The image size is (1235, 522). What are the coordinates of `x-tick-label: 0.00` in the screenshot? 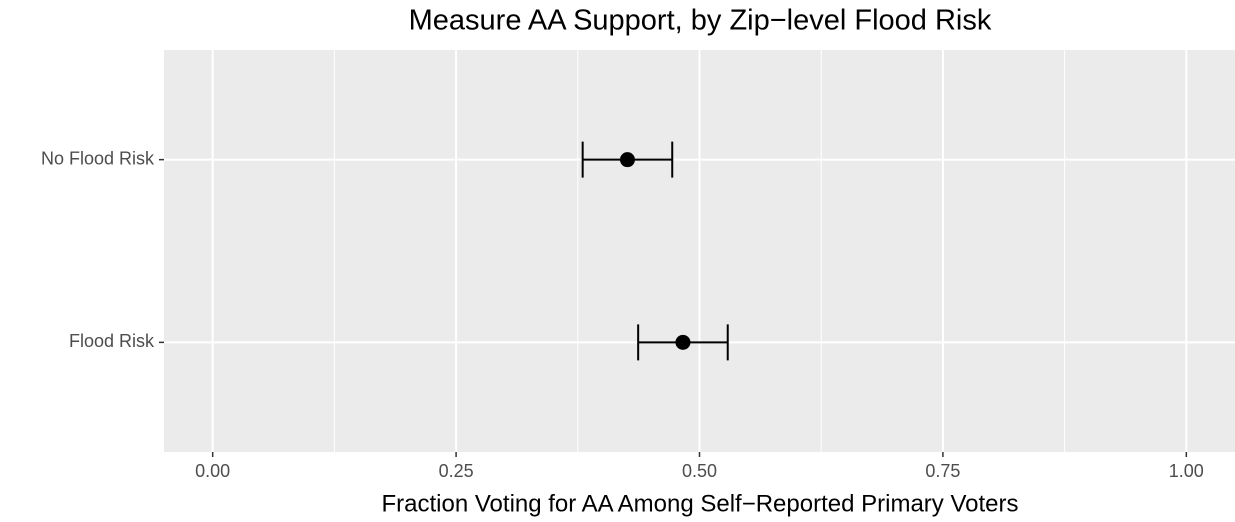 It's located at (212, 471).